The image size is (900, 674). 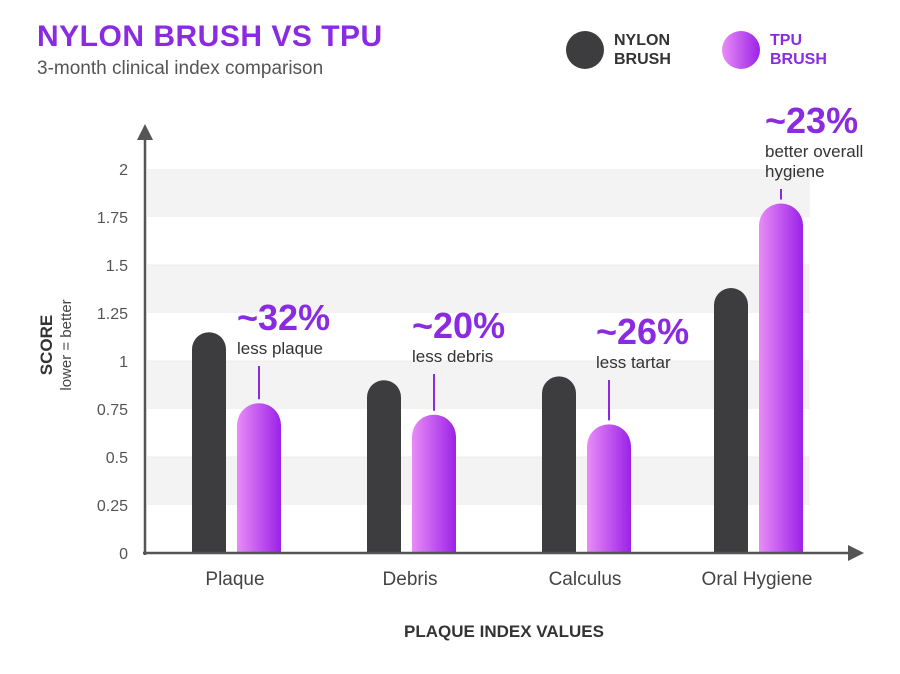 I want to click on x-tick-label: Plaque, so click(x=234, y=579).